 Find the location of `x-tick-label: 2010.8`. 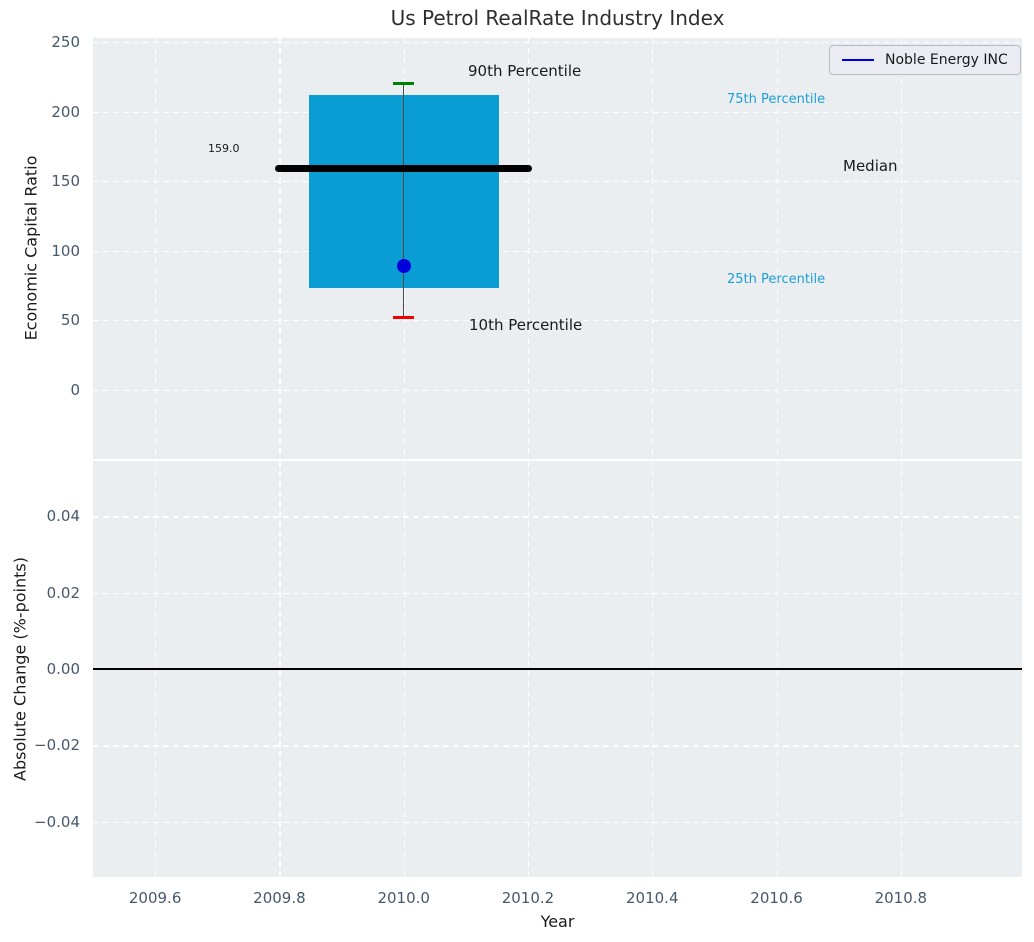

x-tick-label: 2010.8 is located at coordinates (901, 898).